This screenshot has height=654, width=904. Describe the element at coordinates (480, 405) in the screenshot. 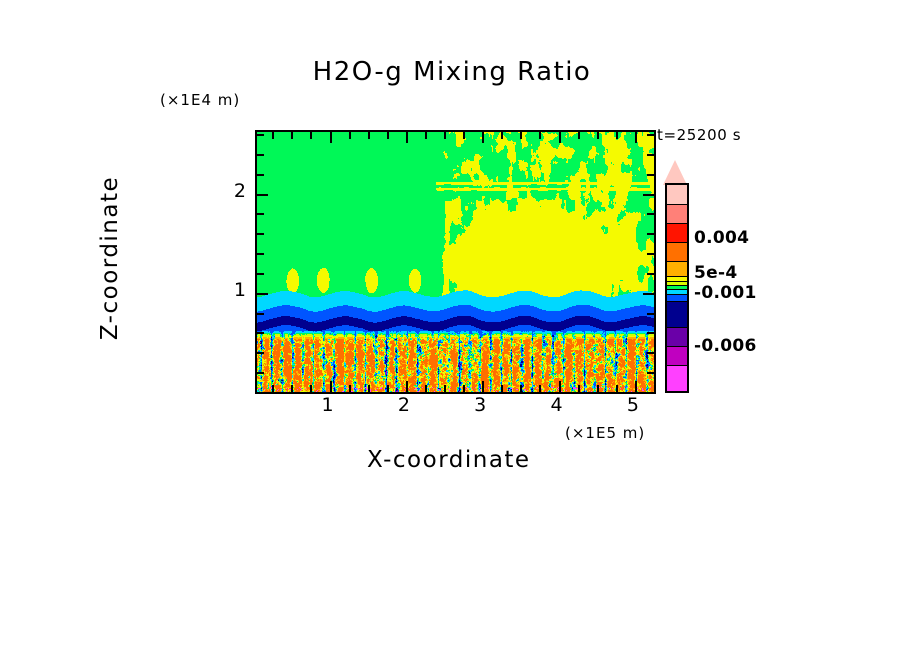

I see `x-axis-ticklabel: 3` at that location.